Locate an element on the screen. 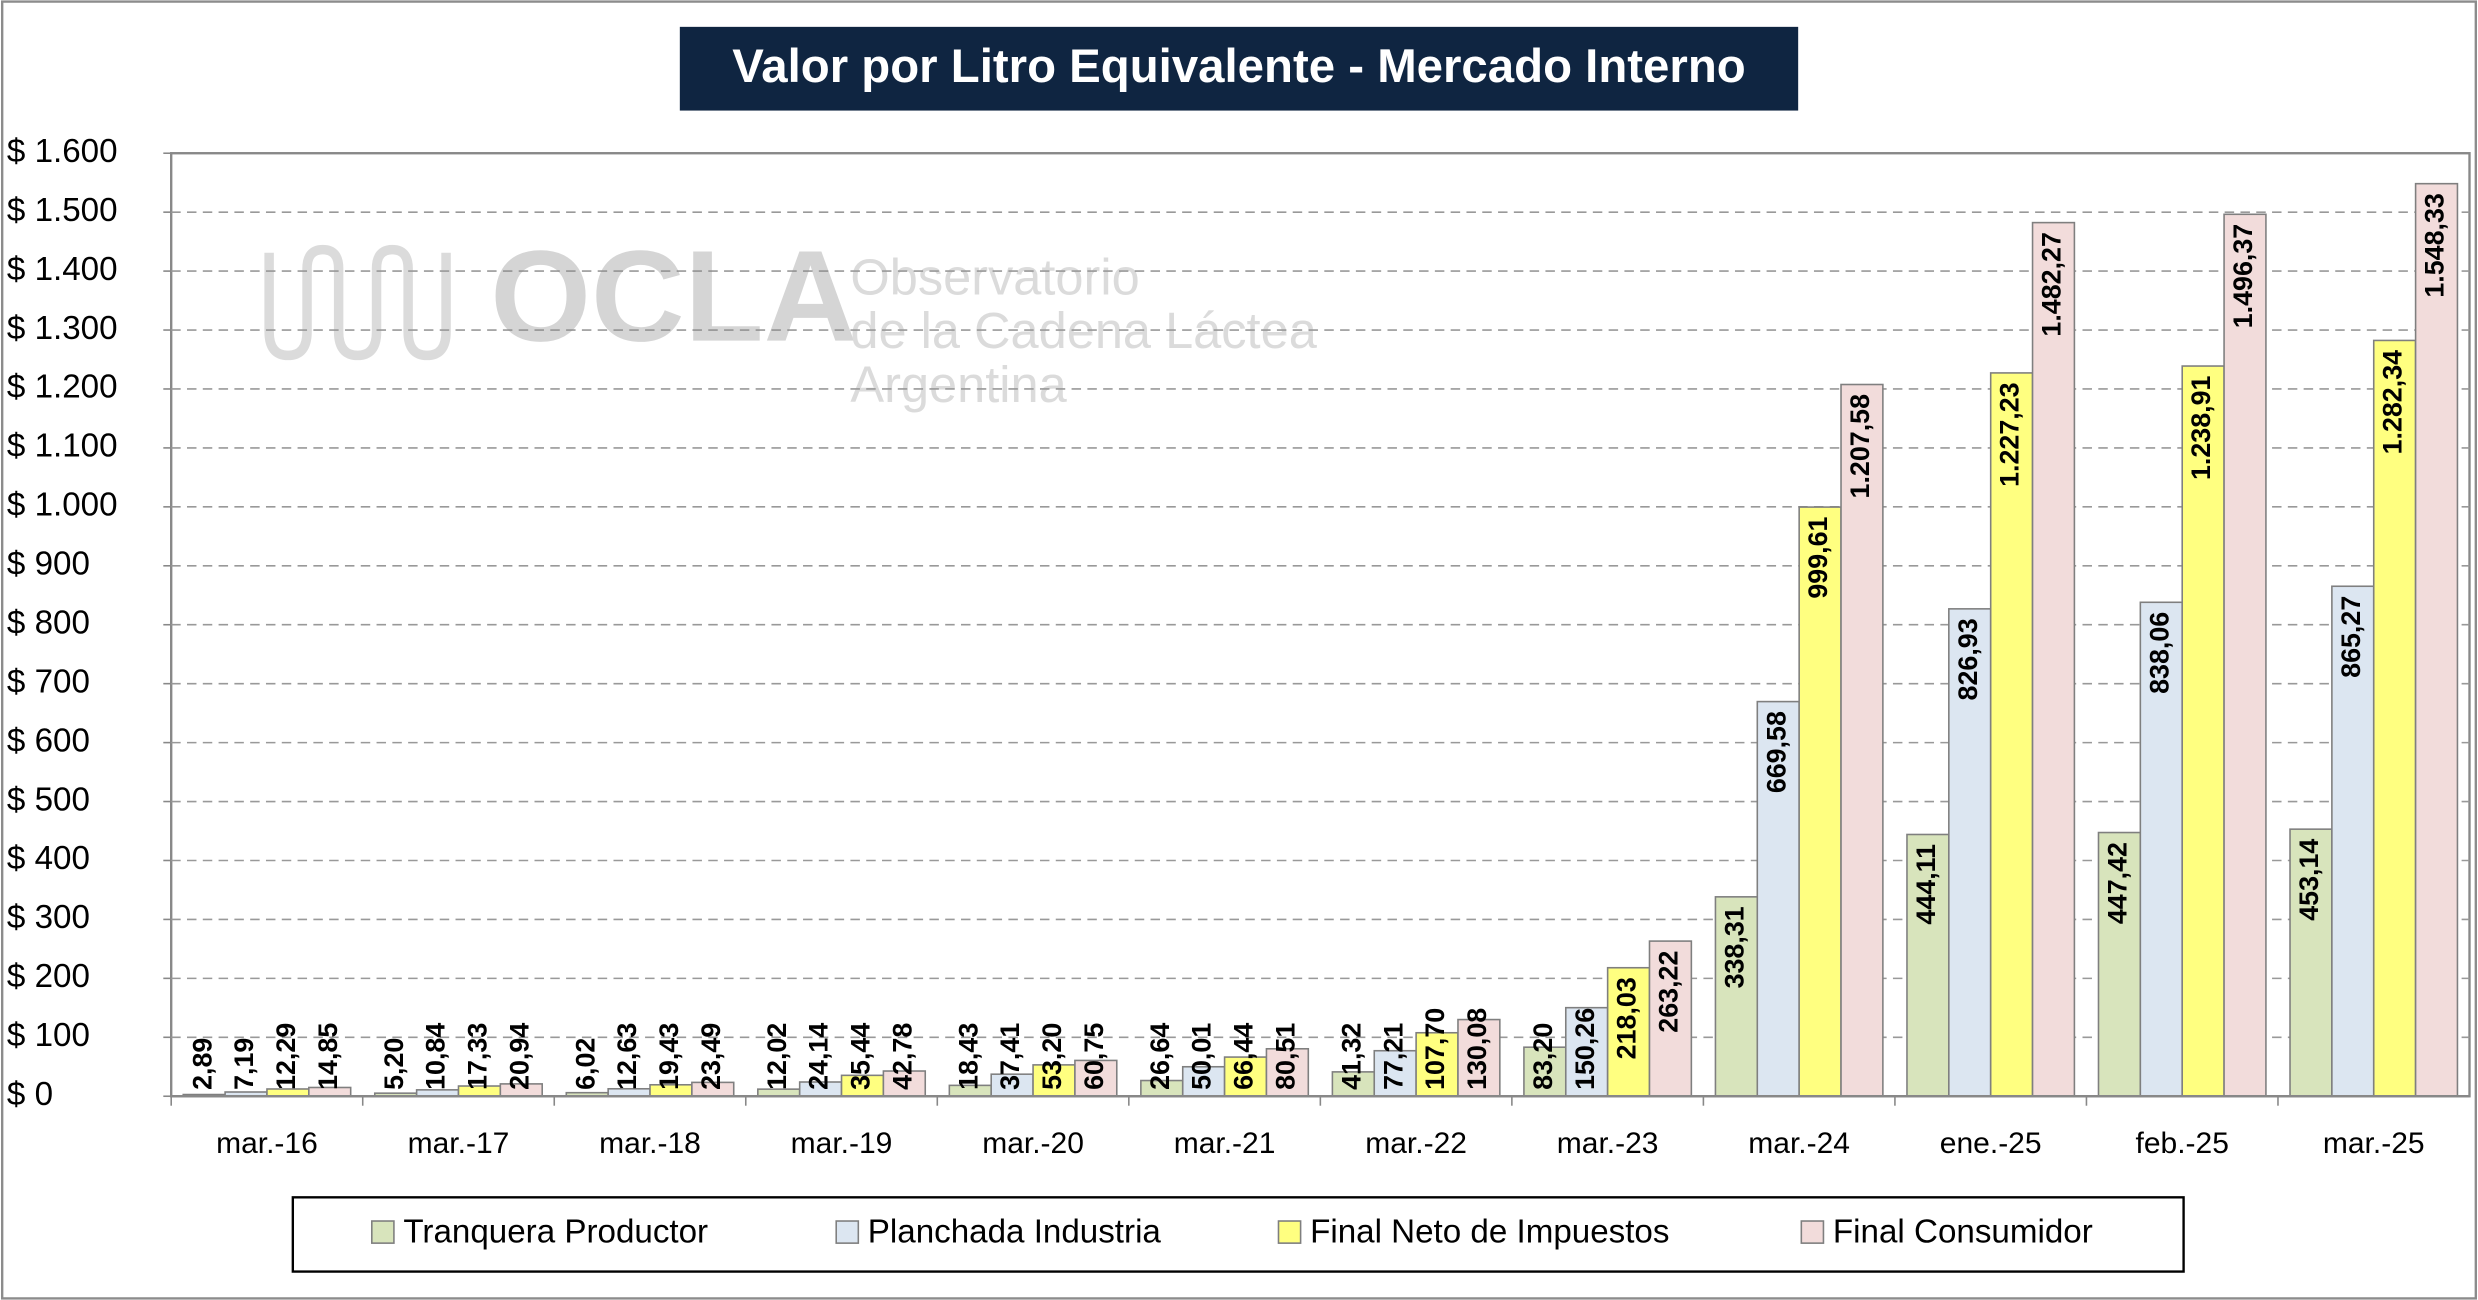 The width and height of the screenshot is (2478, 1300). data-label: 66,44 is located at coordinates (1244, 1056).